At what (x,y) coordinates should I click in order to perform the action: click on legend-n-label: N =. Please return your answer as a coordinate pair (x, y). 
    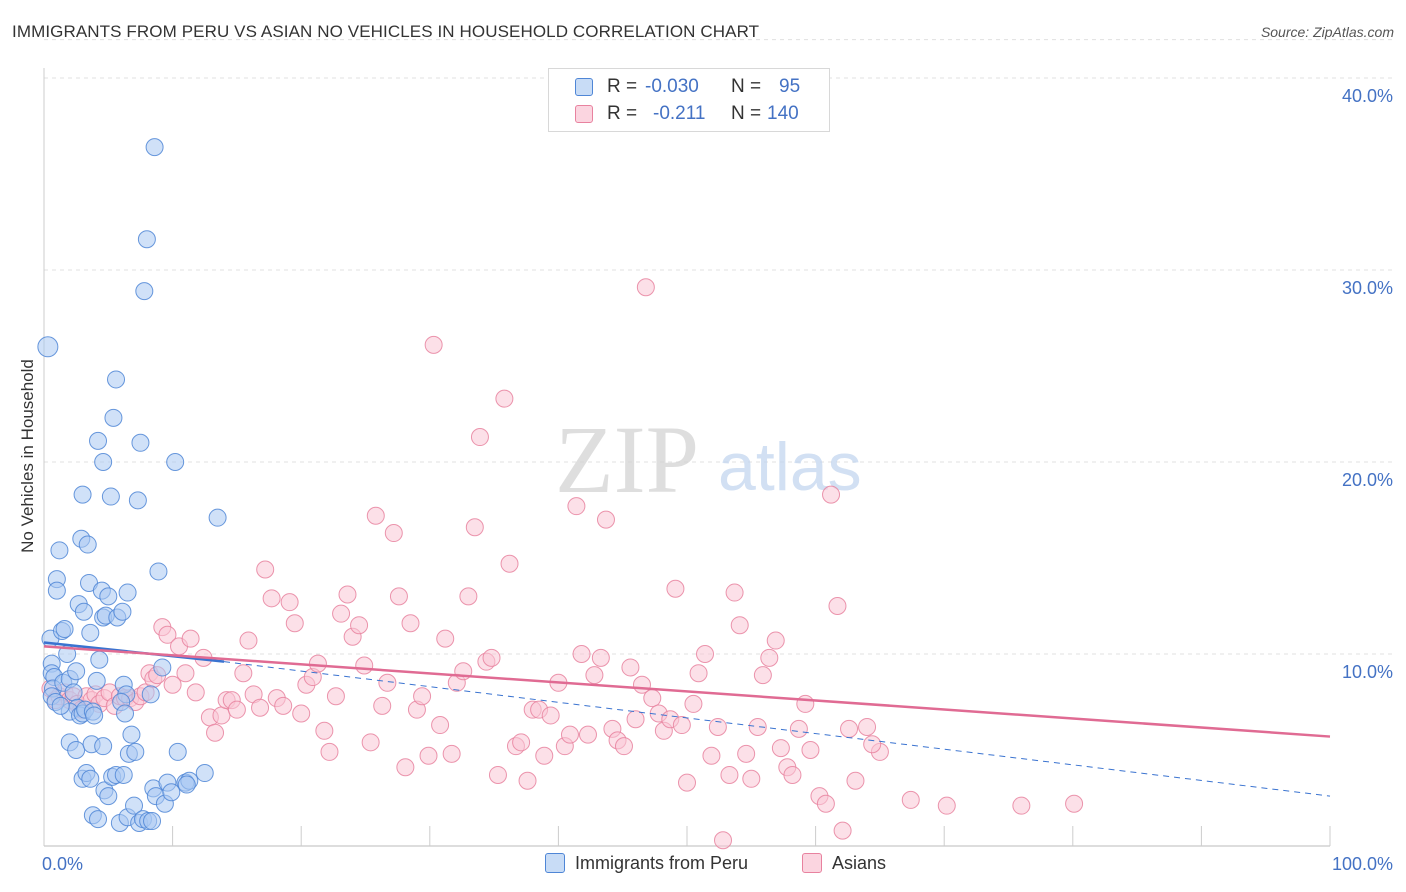
    Looking at the image, I should click on (746, 113).